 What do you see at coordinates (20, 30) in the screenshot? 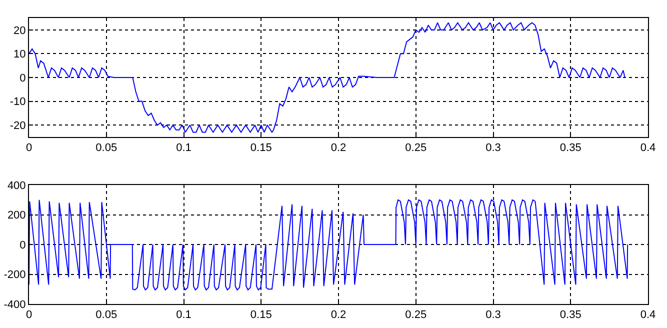
I see `y-tick-label: 20` at bounding box center [20, 30].